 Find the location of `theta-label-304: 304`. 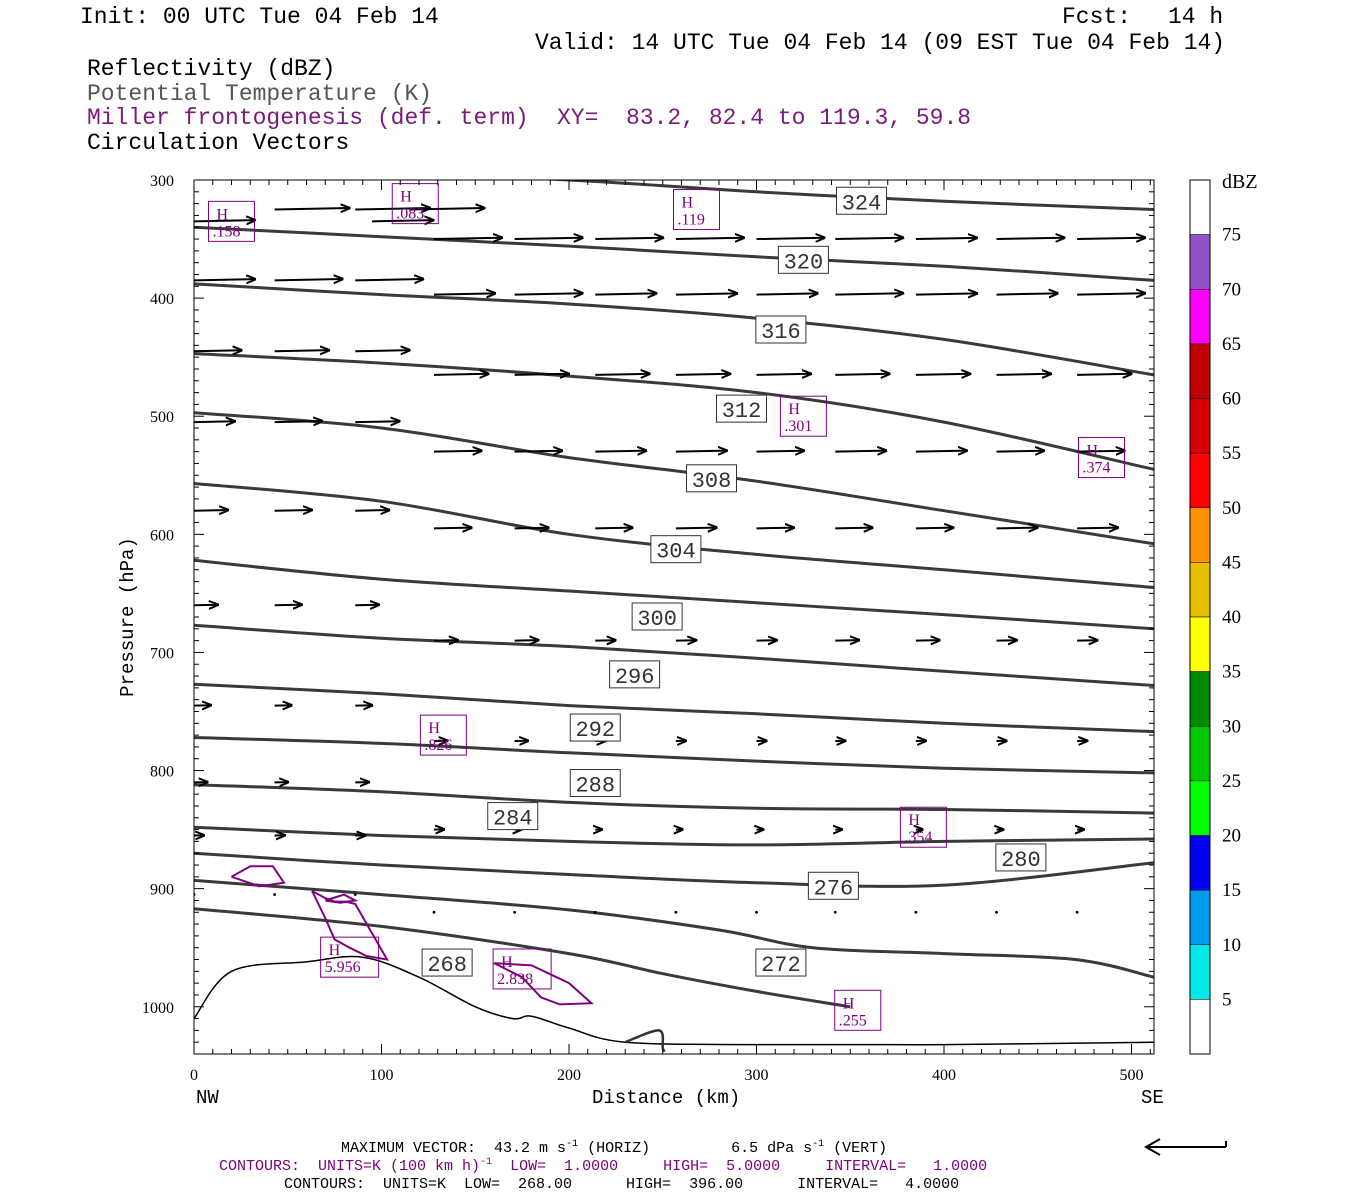

theta-label-304: 304 is located at coordinates (676, 550).